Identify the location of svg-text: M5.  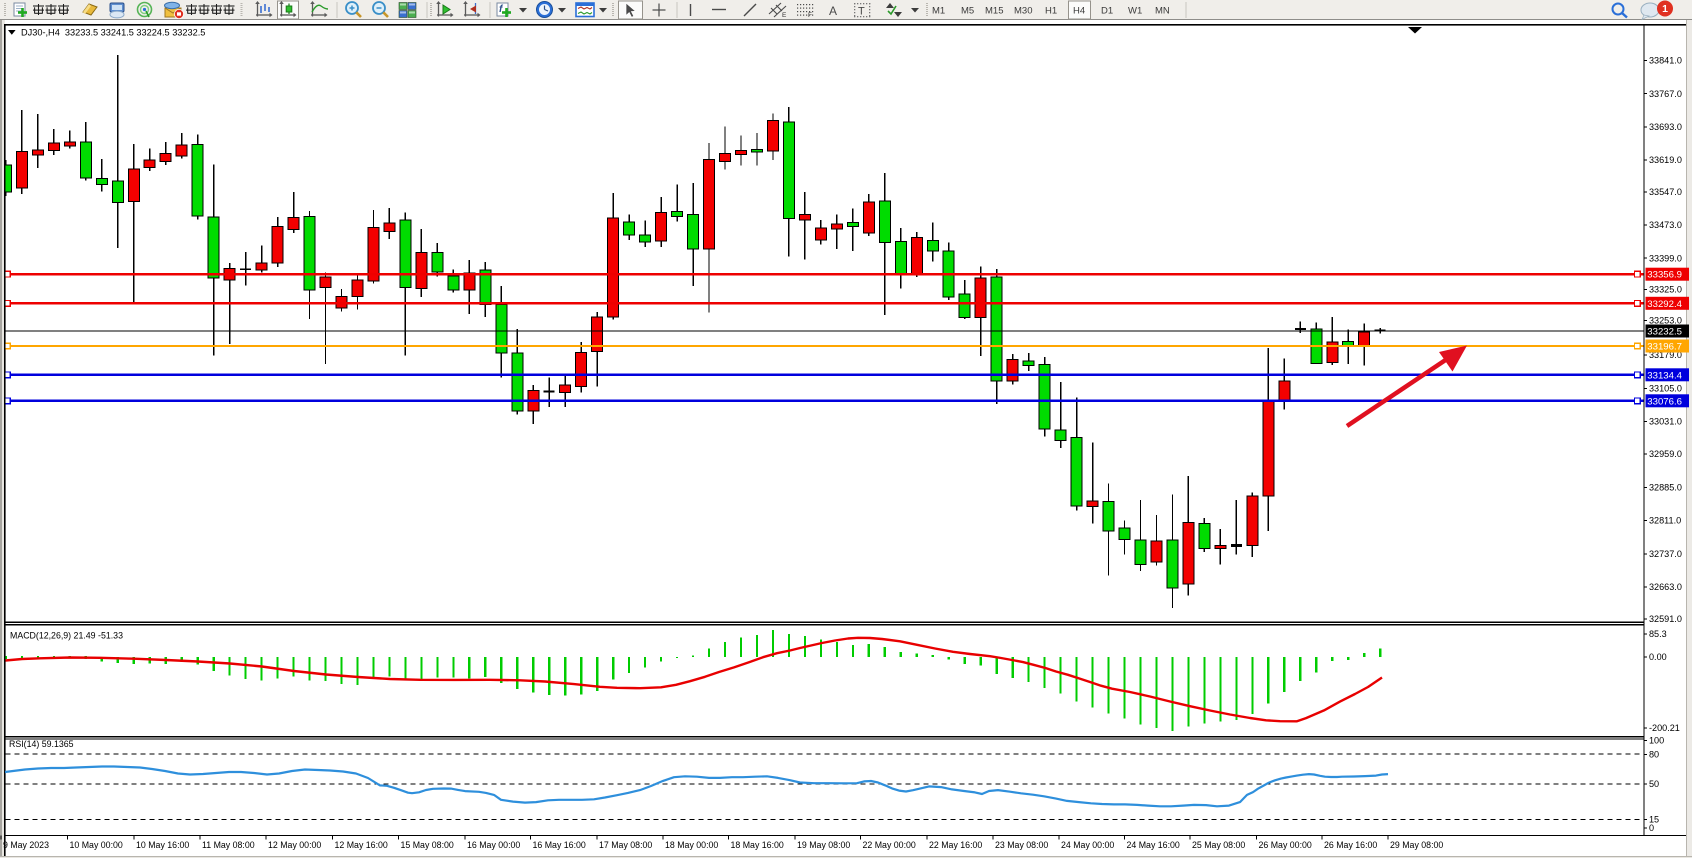
(967, 11).